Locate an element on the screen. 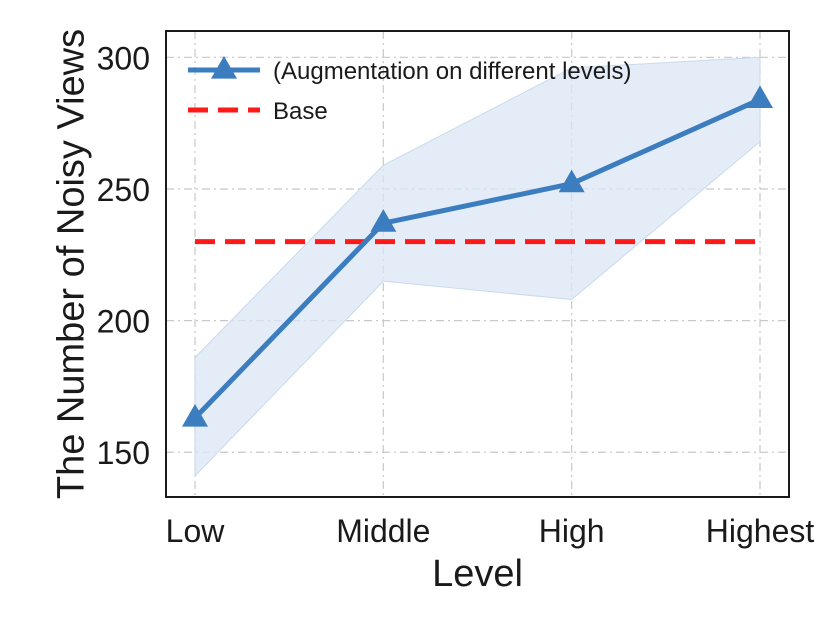 Image resolution: width=830 pixels, height=628 pixels. y-tick-labels: 150 200 250 300 is located at coordinates (123, 255).